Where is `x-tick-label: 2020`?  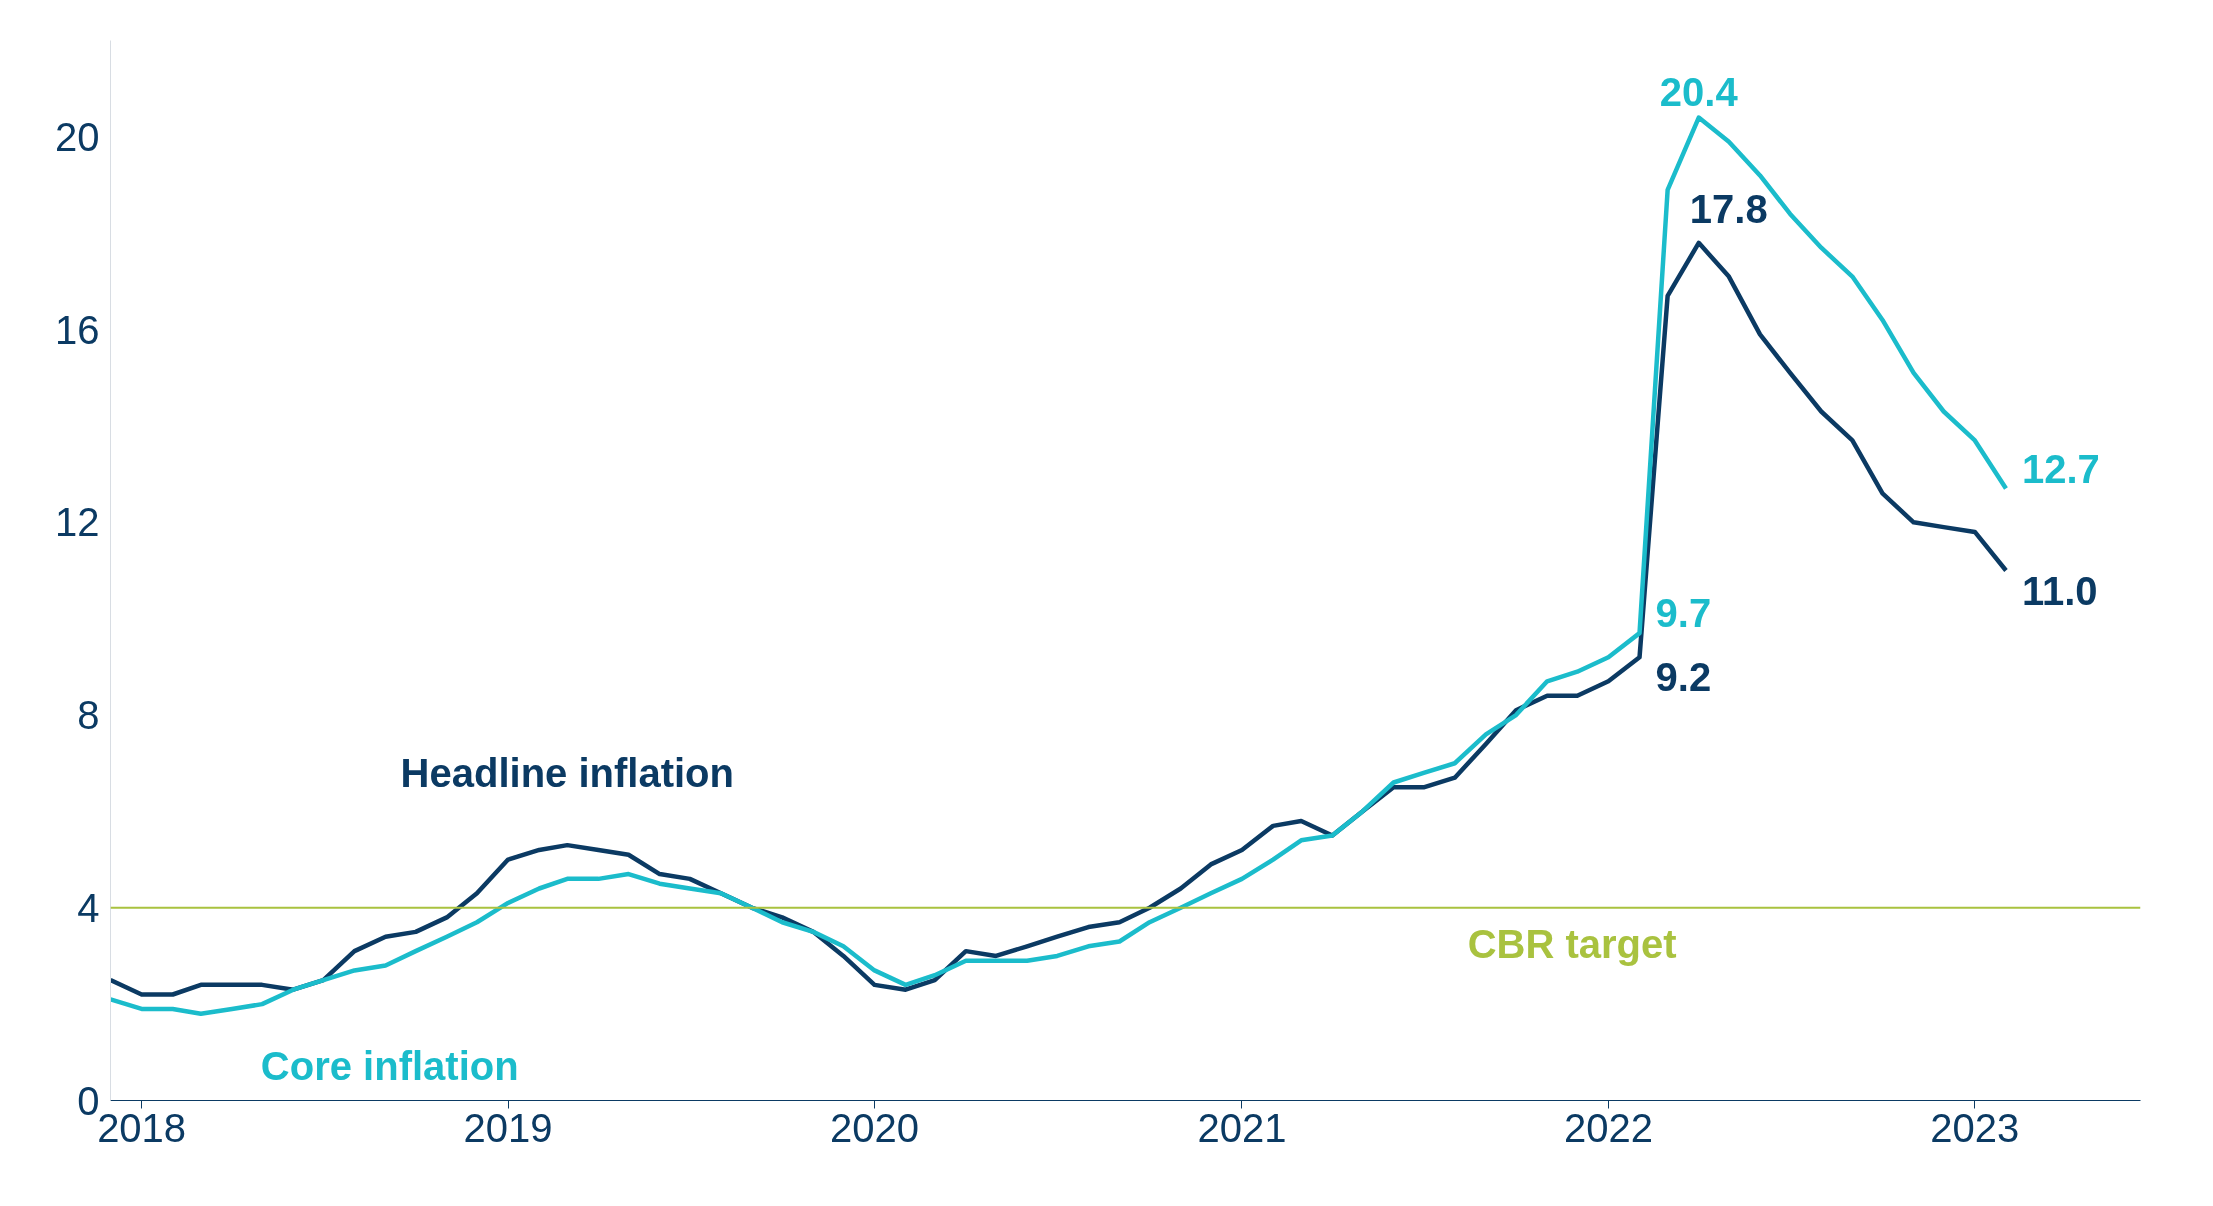
x-tick-label: 2020 is located at coordinates (874, 1127).